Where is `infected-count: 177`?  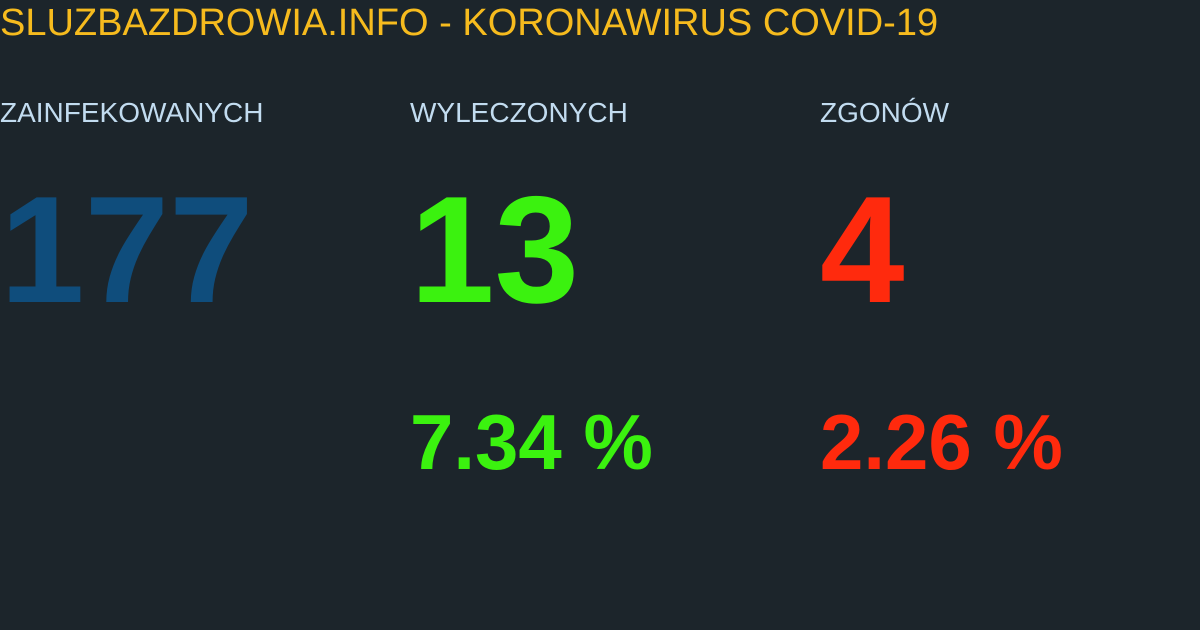
infected-count: 177 is located at coordinates (127, 250).